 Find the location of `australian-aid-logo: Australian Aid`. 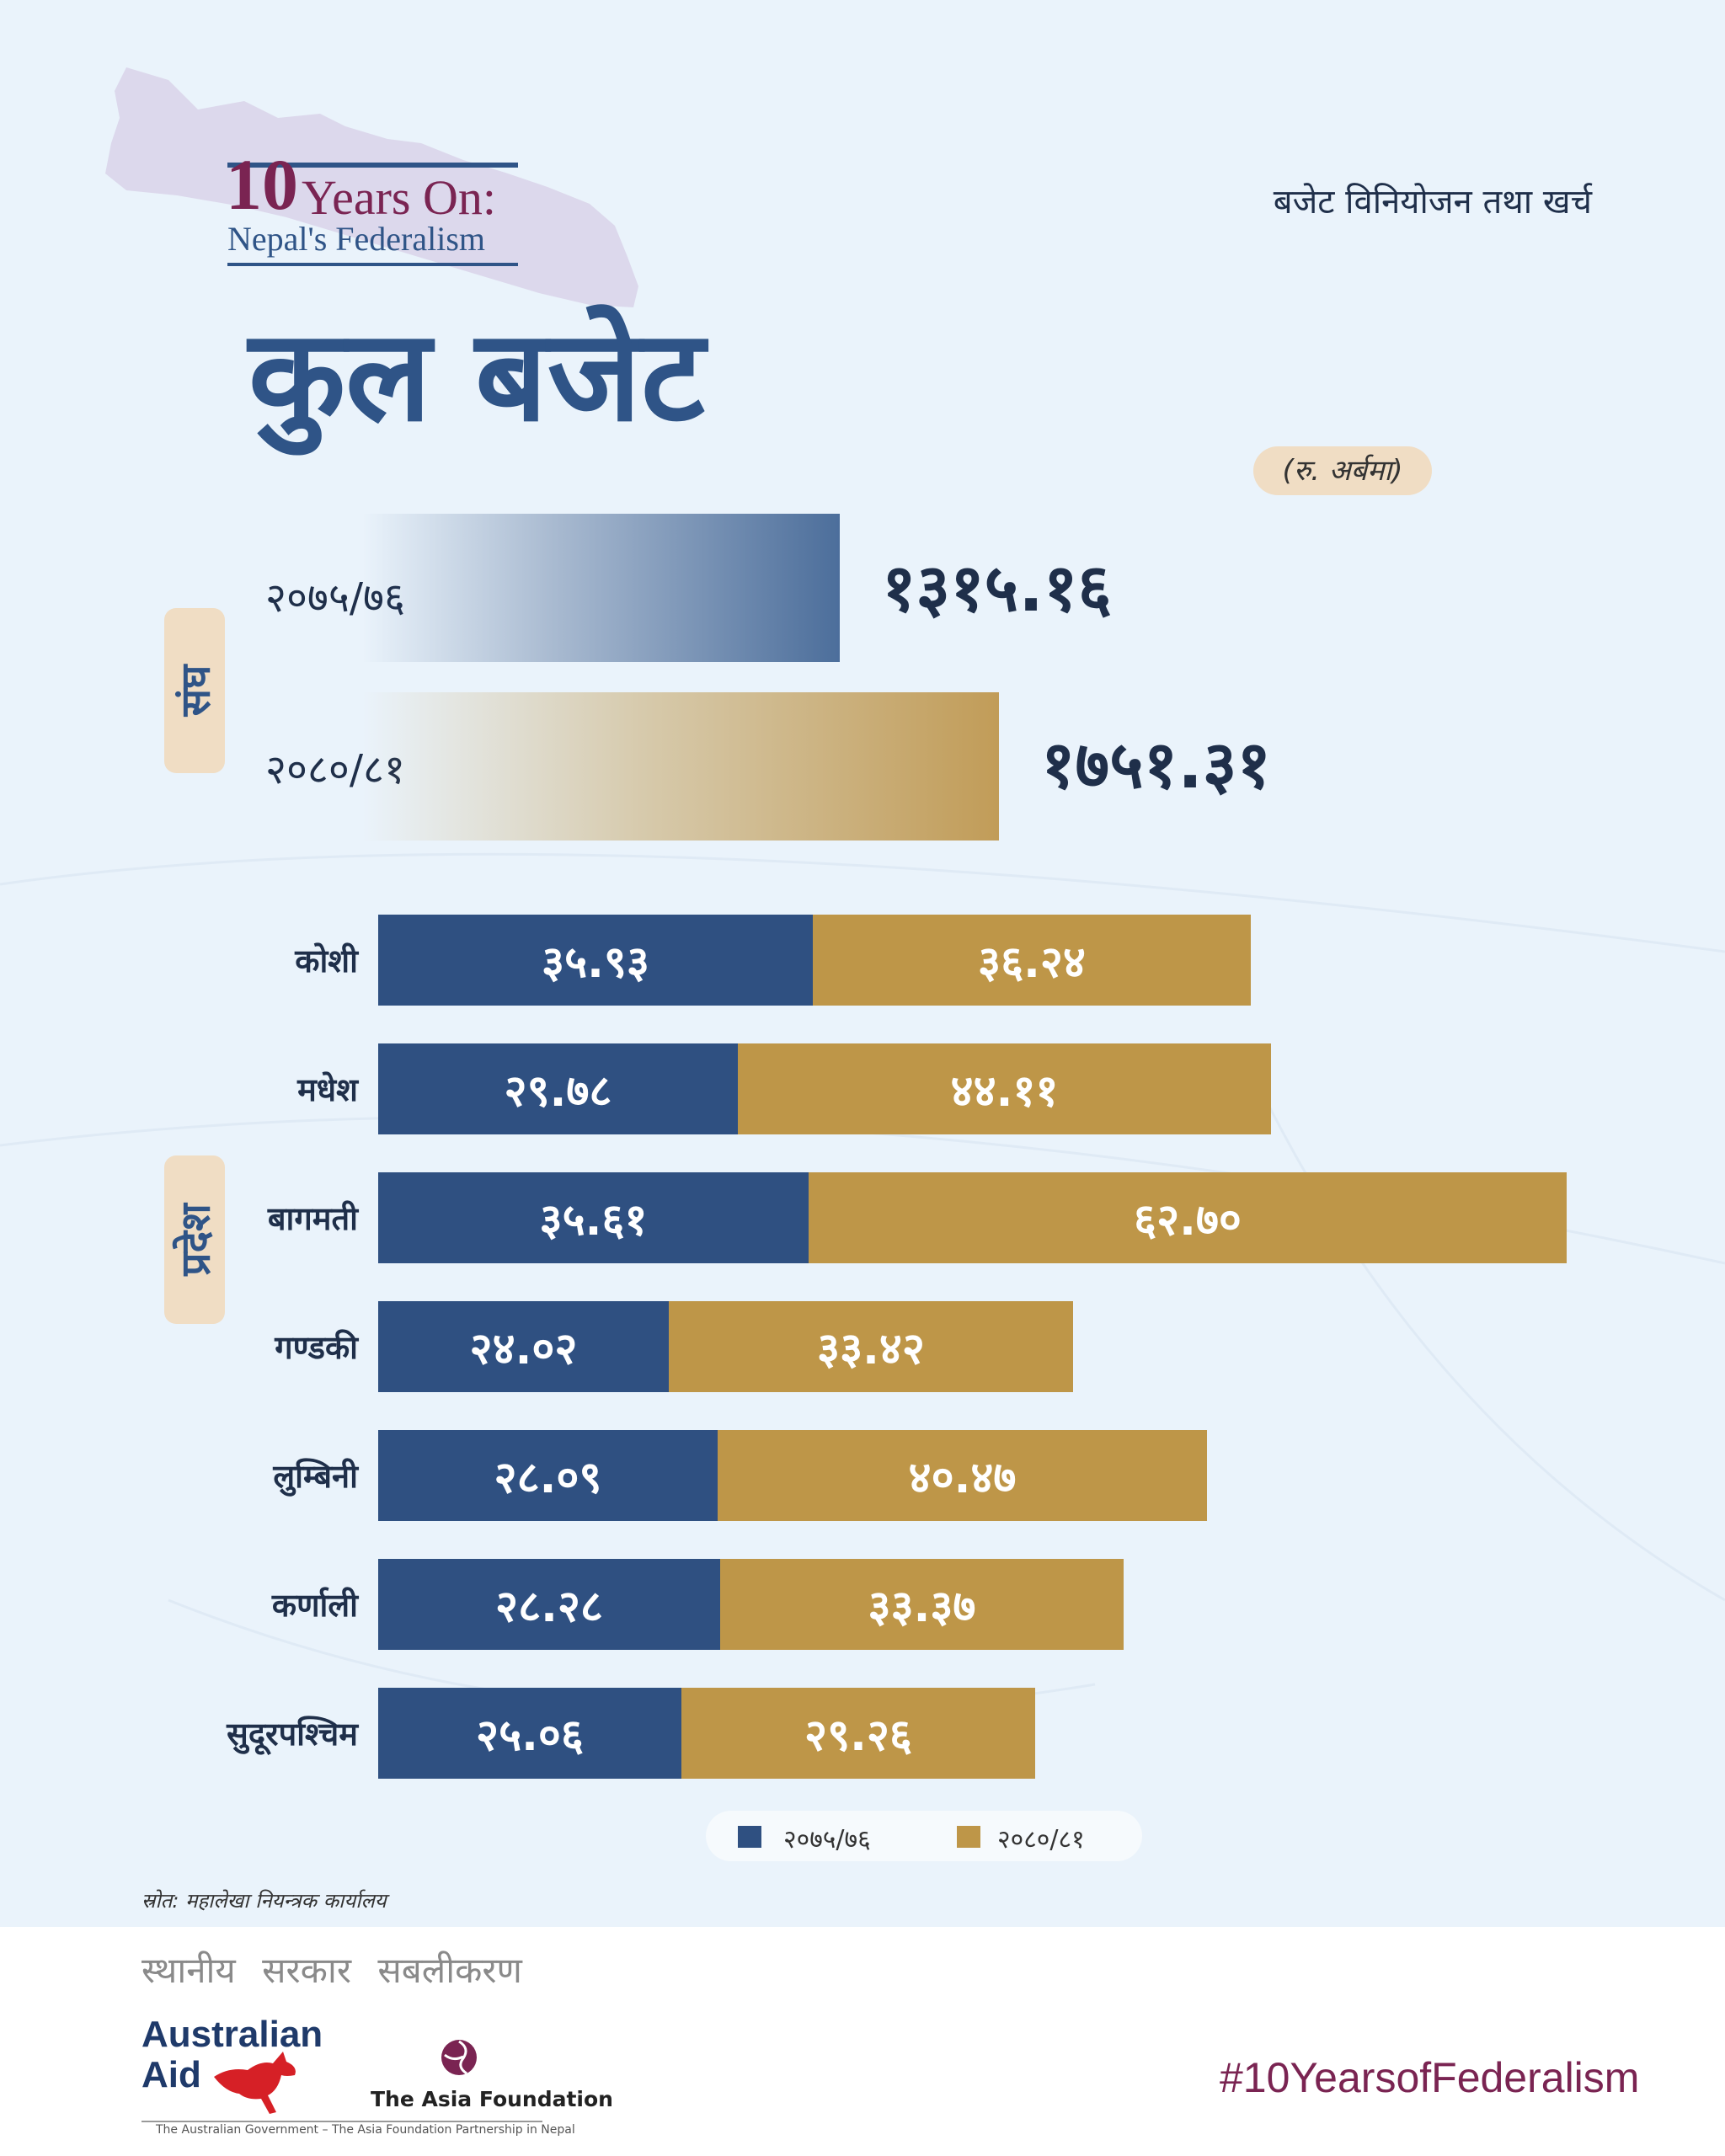

australian-aid-logo: Australian Aid is located at coordinates (232, 2055).